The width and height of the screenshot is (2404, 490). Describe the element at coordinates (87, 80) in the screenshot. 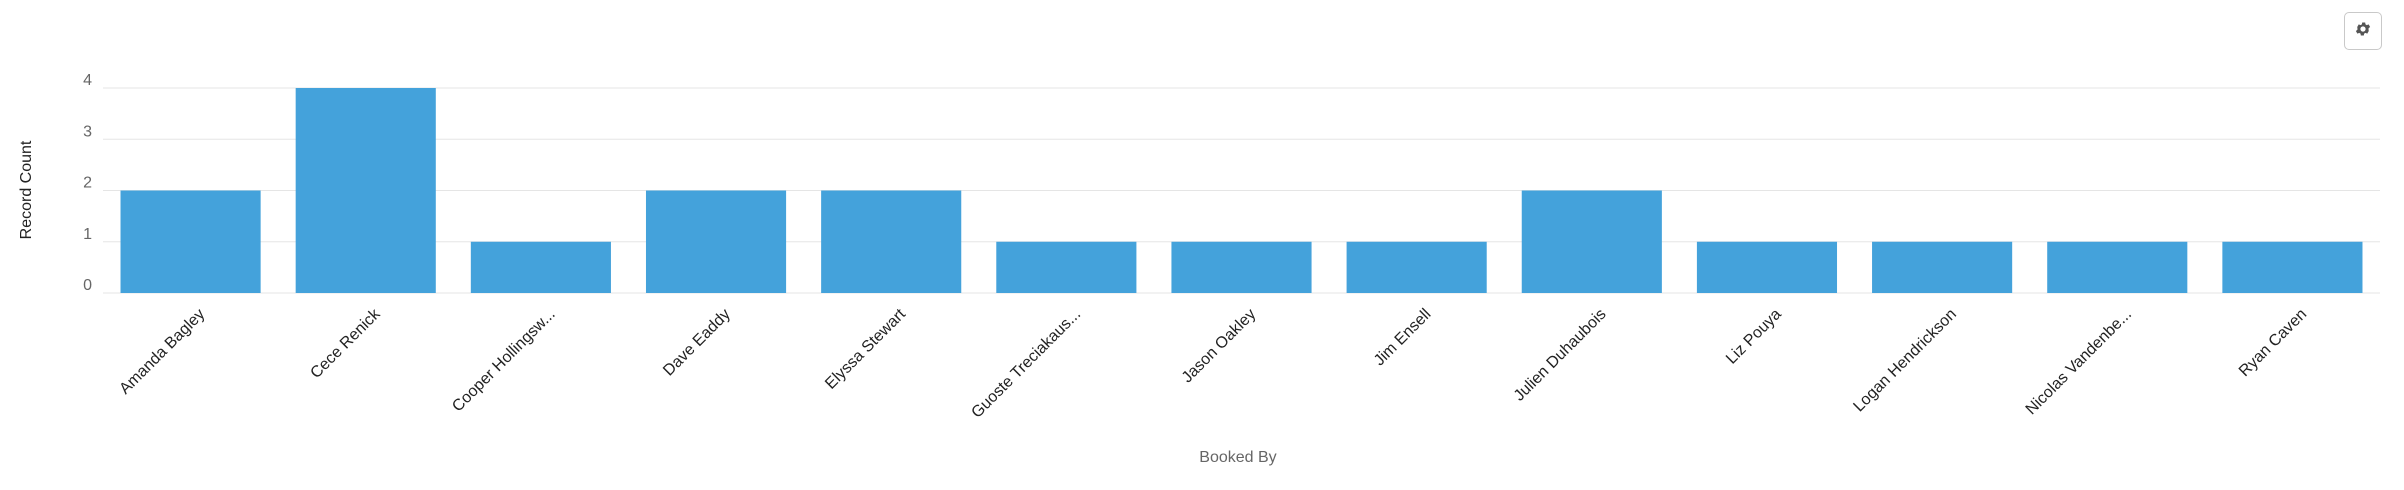

I see `y-tick-label: 4` at that location.